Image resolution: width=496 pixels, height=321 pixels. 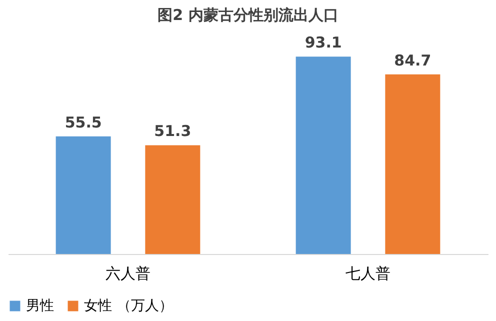 What do you see at coordinates (323, 43) in the screenshot?
I see `data-label: 93.1` at bounding box center [323, 43].